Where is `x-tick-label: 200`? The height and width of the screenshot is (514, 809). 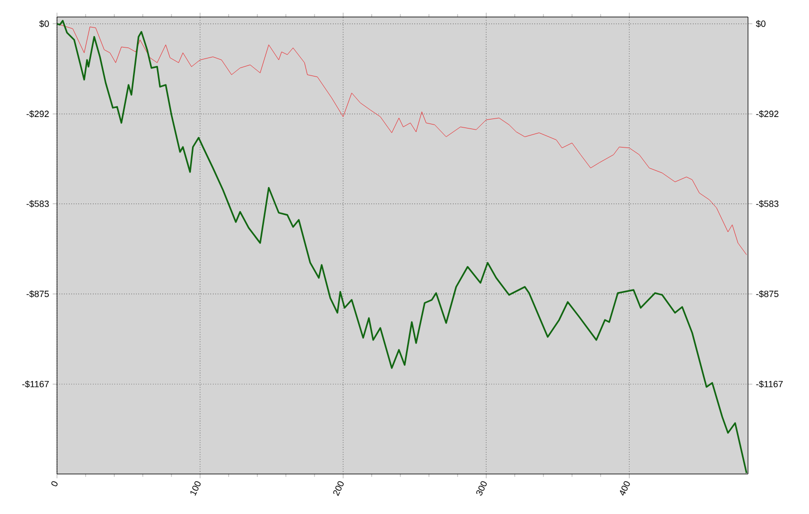 x-tick-label: 200 is located at coordinates (338, 488).